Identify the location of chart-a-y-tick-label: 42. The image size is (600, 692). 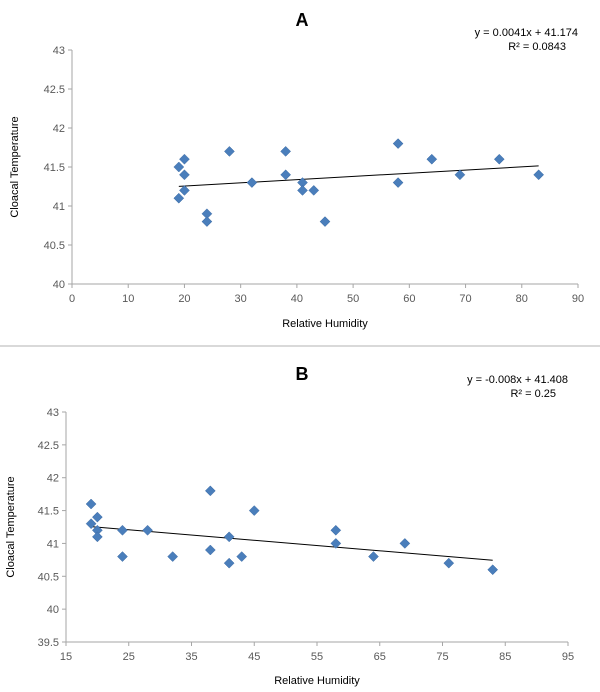
(59, 129).